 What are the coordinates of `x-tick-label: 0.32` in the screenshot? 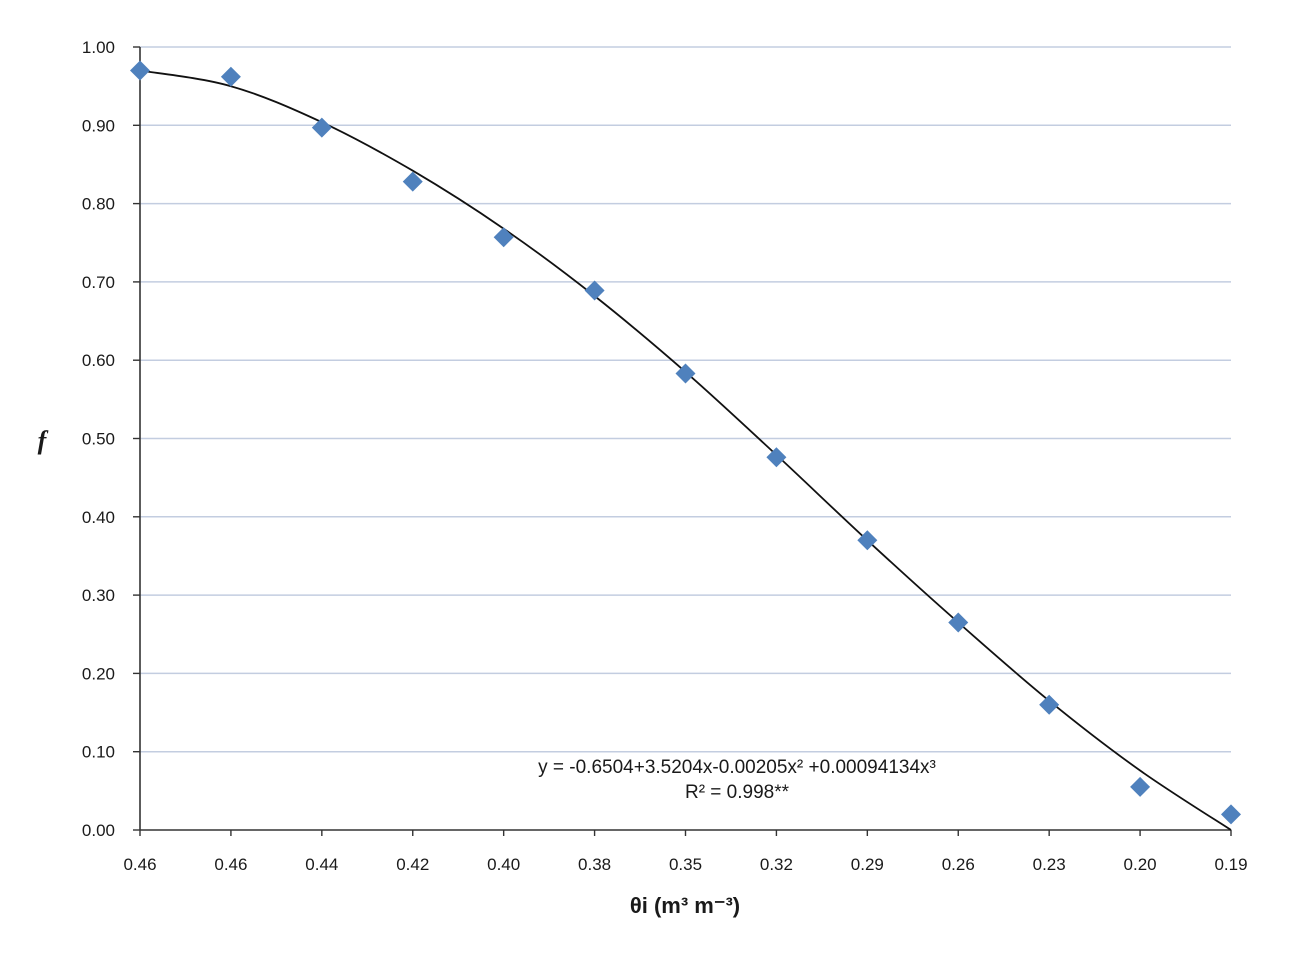 It's located at (776, 864).